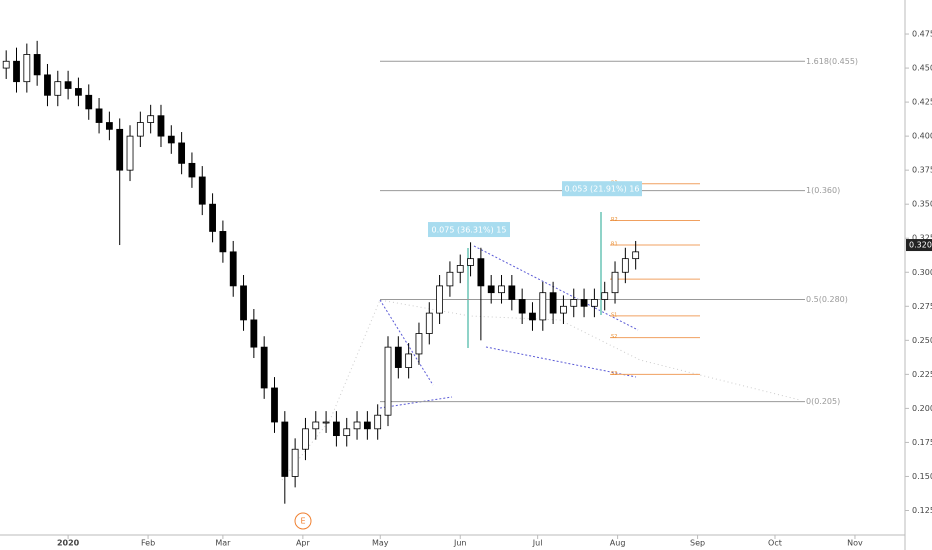 This screenshot has width=932, height=550. Describe the element at coordinates (823, 190) in the screenshot. I see `fib-label: 1(0.360)` at that location.